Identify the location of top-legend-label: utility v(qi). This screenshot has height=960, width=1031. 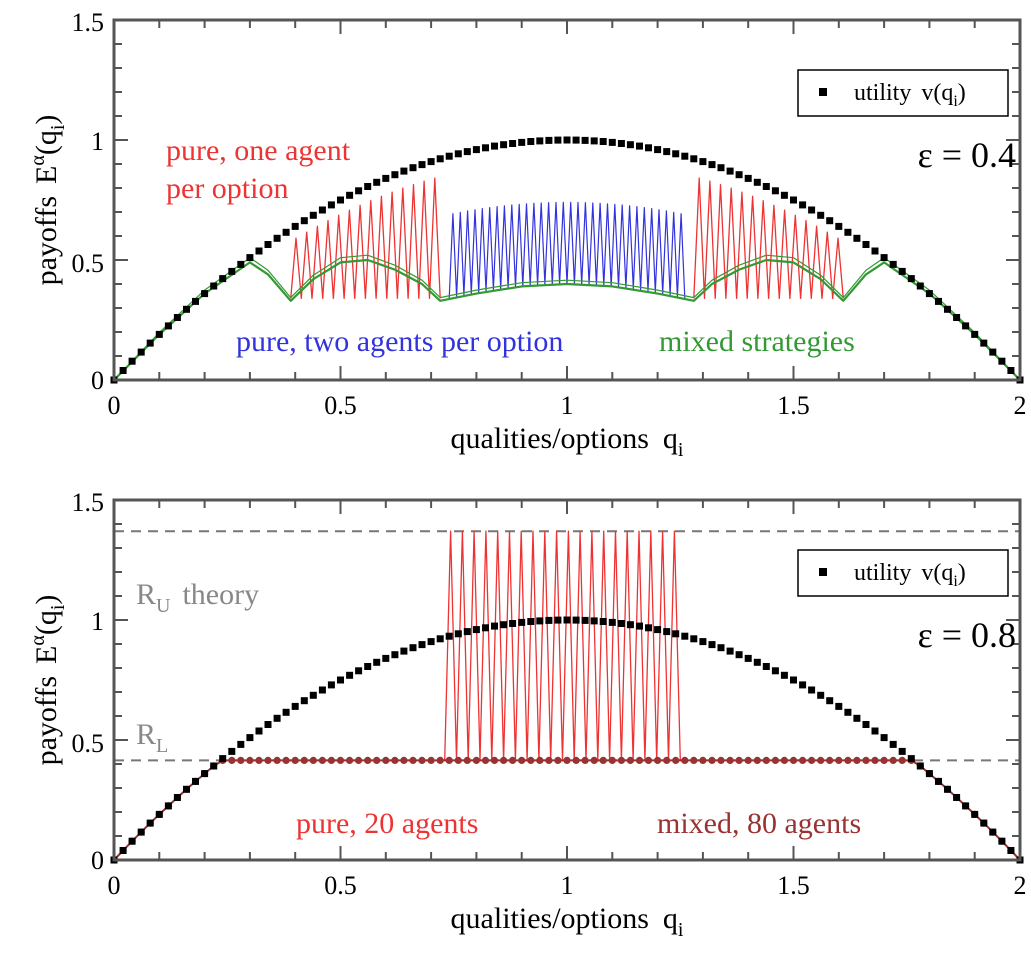
(910, 95).